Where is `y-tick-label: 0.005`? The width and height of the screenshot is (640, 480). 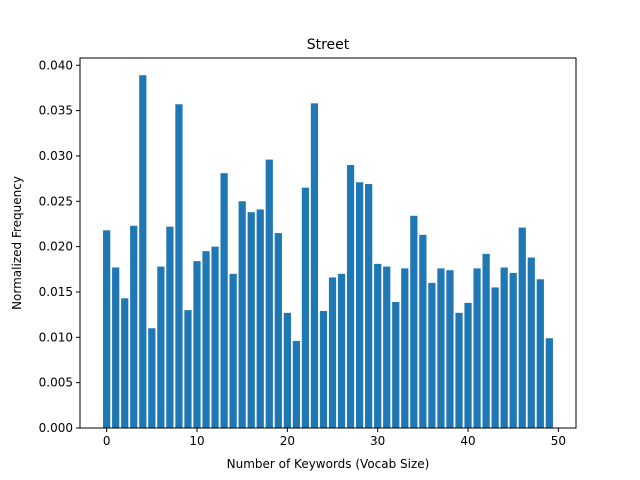 y-tick-label: 0.005 is located at coordinates (56, 383).